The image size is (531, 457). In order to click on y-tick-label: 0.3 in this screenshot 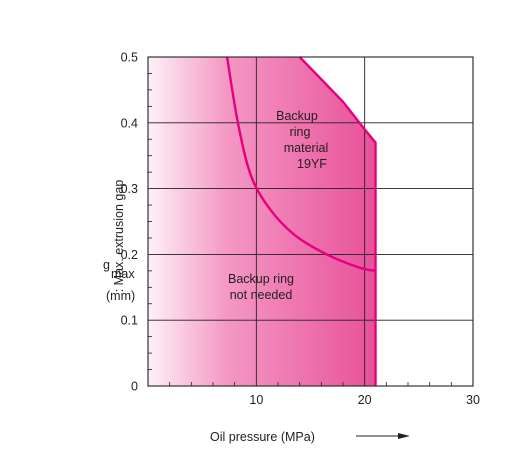, I will do `click(129, 189)`.